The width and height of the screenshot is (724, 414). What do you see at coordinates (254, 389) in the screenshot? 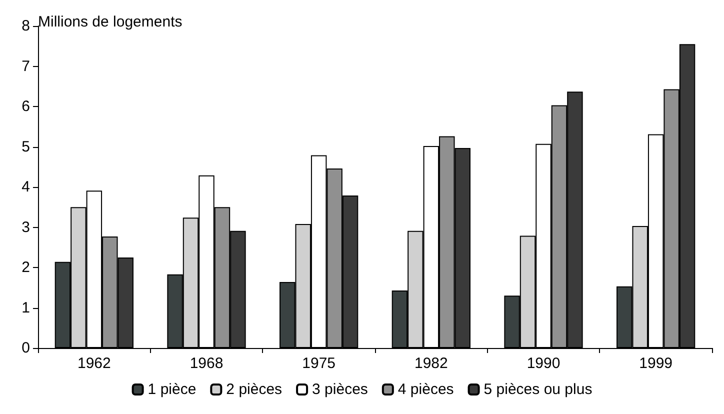
I see `legend-label: 2 pièces` at bounding box center [254, 389].